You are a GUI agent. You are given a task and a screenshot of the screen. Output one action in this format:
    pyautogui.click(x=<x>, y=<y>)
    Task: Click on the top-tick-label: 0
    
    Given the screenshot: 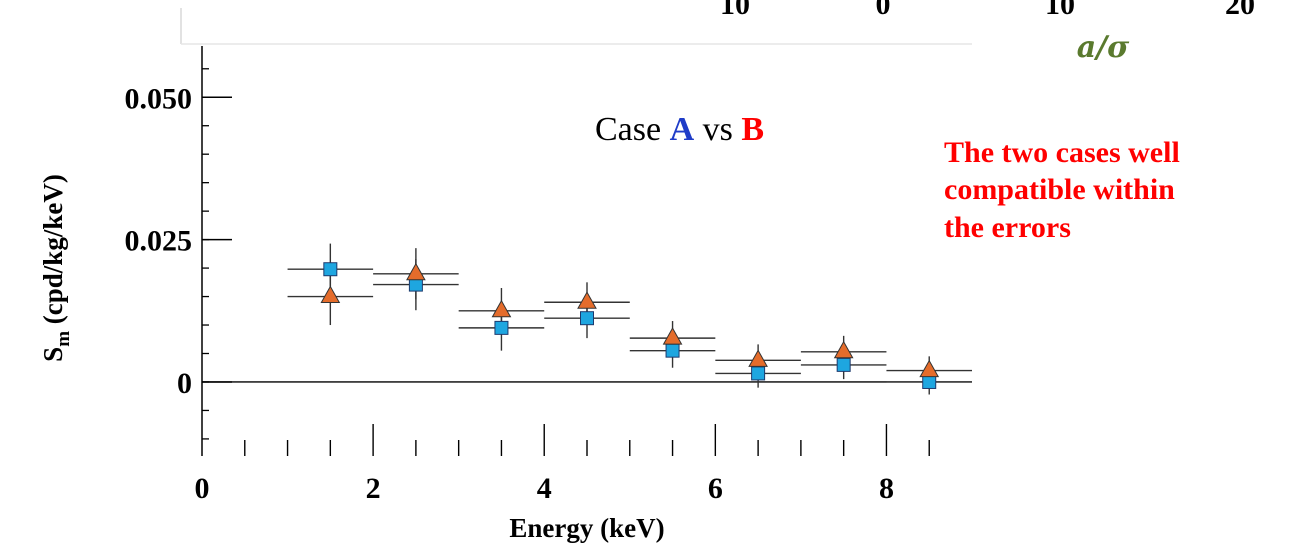 What is the action you would take?
    pyautogui.click(x=883, y=10)
    